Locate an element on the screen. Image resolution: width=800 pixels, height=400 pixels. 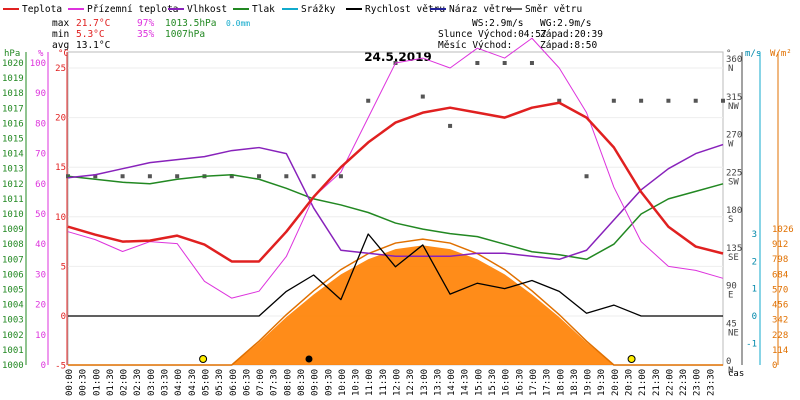
legend-label-rain: Srážky is located at coordinates (318, 9).